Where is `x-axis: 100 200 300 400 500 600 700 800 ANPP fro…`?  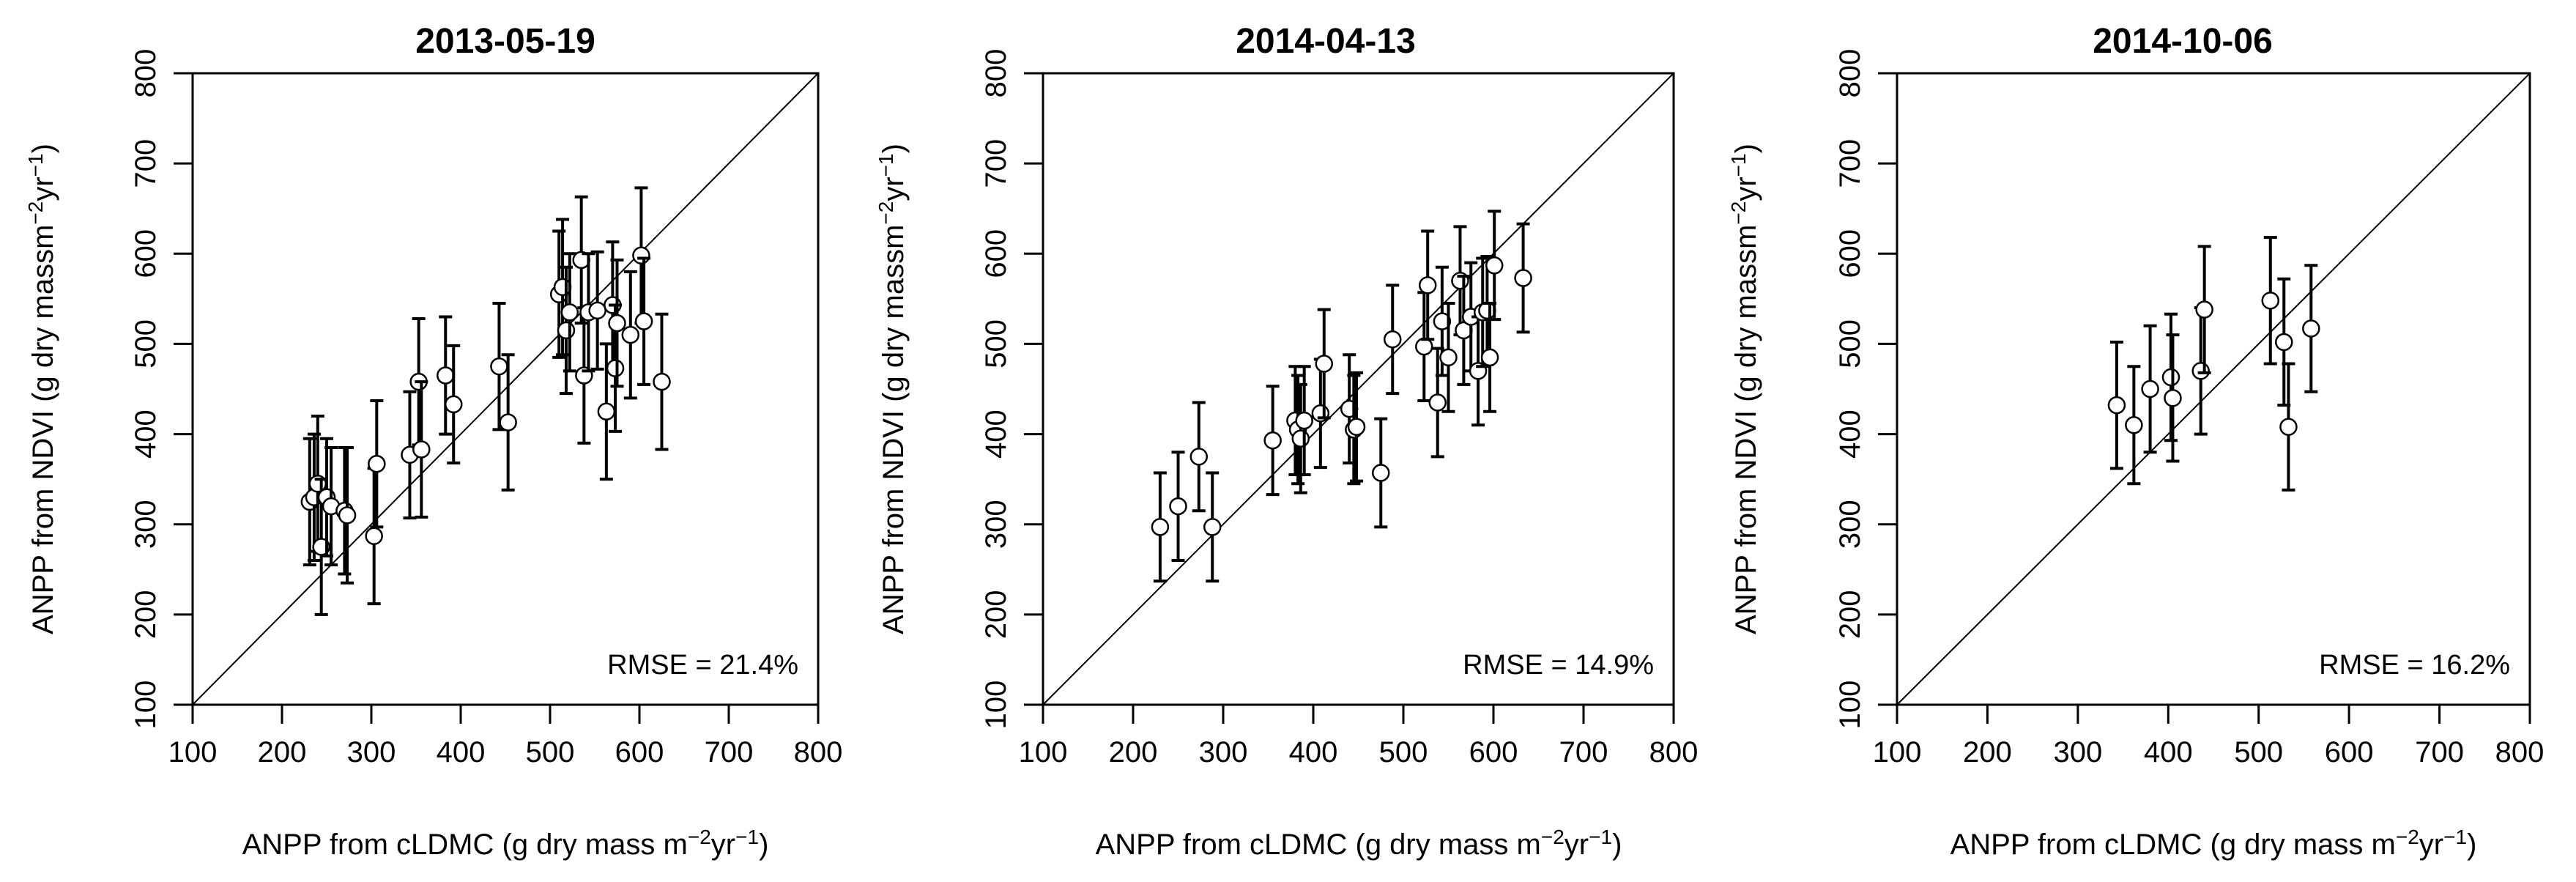
x-axis: 100 200 300 400 500 600 700 800 ANPP fro… is located at coordinates (505, 782).